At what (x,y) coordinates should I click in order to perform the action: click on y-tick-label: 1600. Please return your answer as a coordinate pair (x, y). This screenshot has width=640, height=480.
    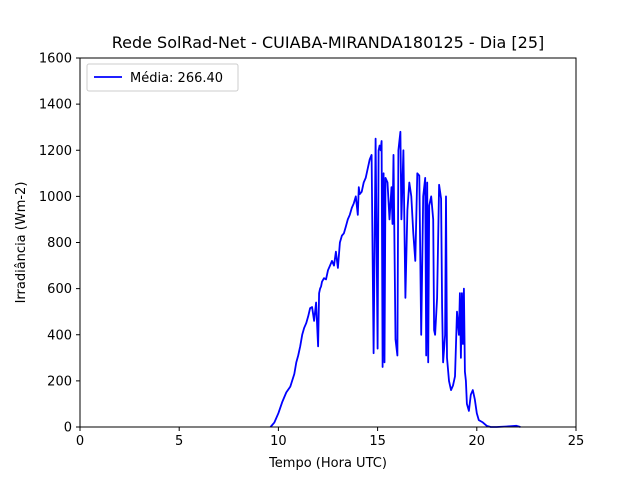
    Looking at the image, I should click on (55, 59).